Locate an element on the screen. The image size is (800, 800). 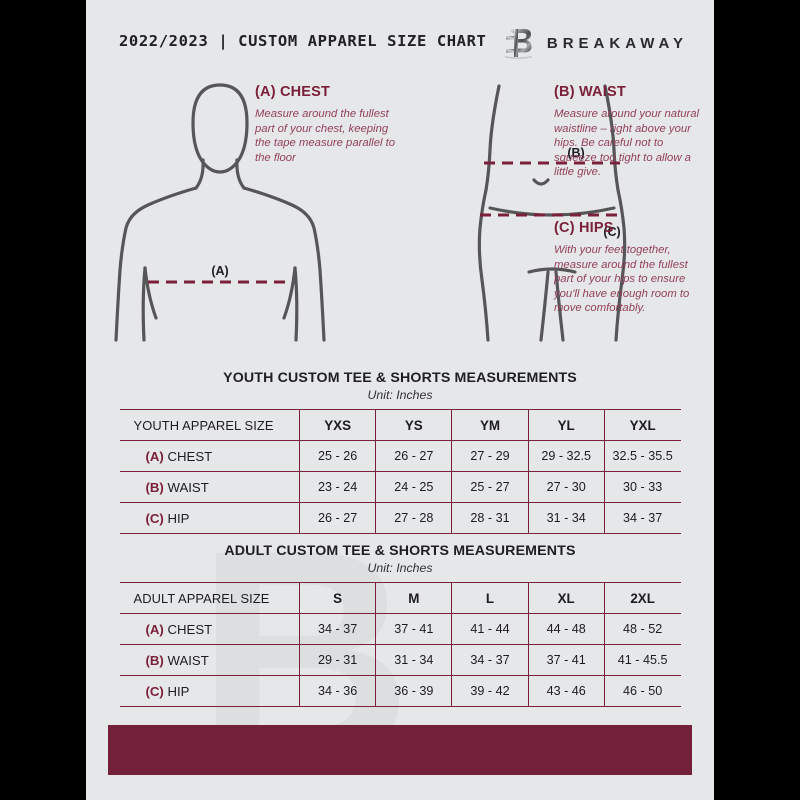
adult-cell-1-4: 41 - 45.5 is located at coordinates (642, 660).